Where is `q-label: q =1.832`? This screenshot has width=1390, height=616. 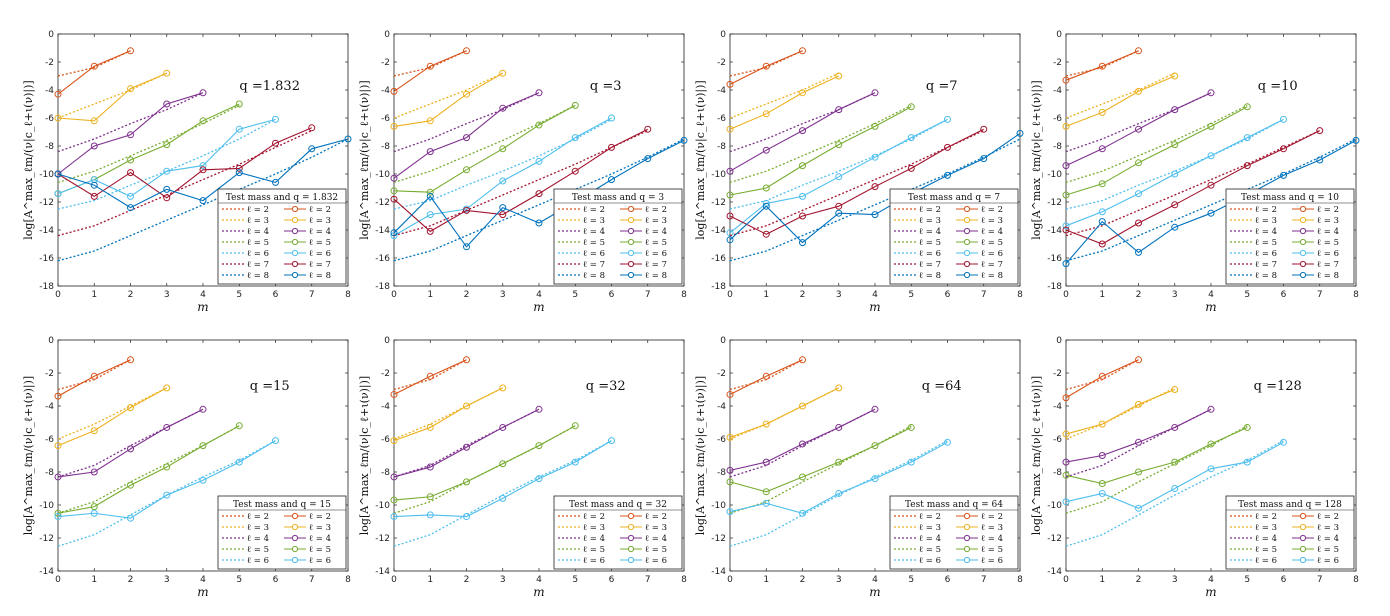
q-label: q =1.832 is located at coordinates (269, 86).